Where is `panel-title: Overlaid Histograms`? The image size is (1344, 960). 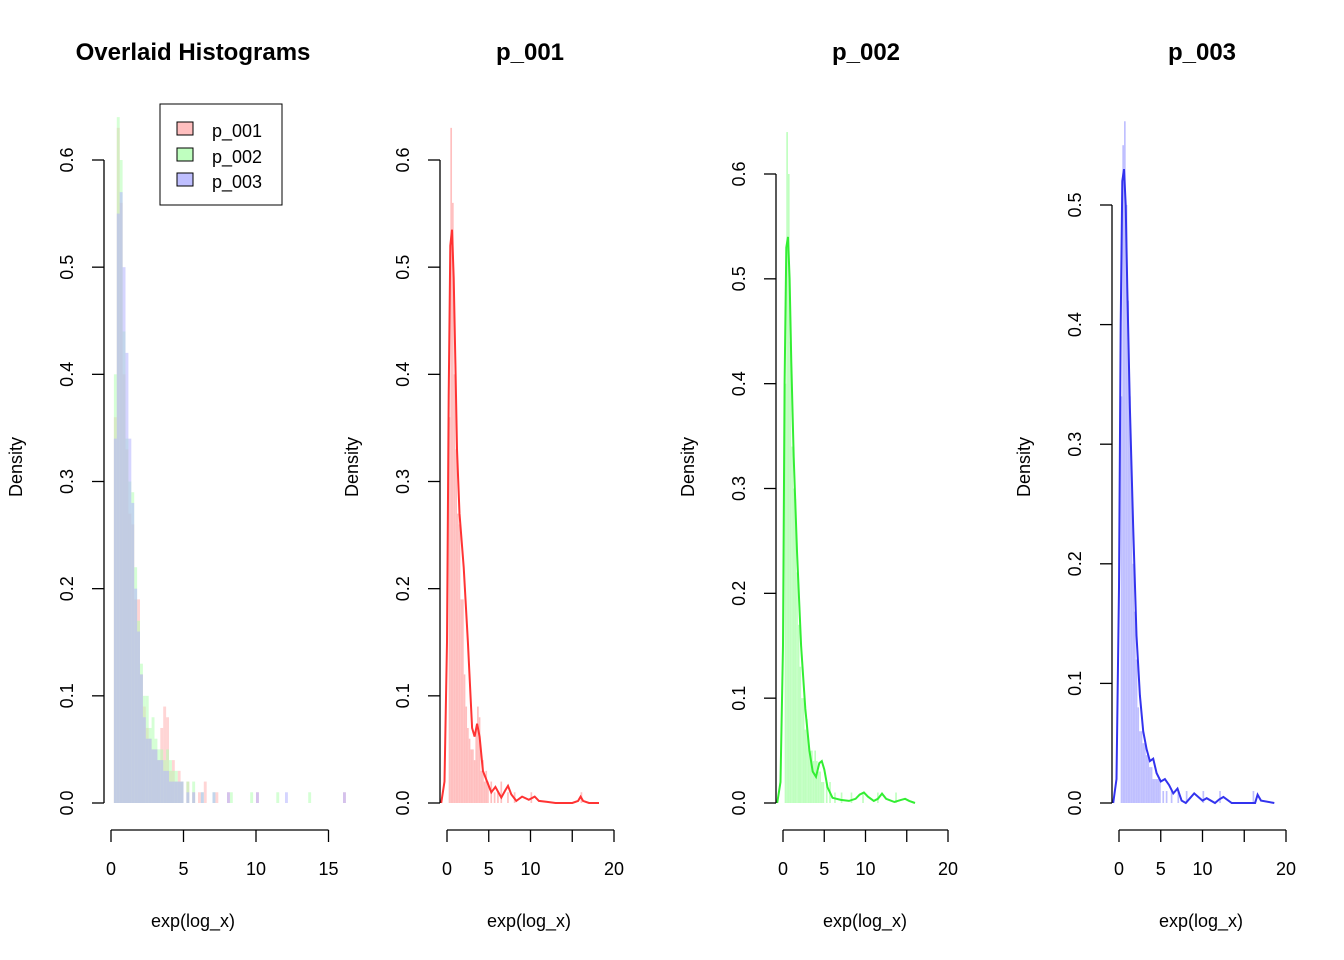
panel-title: Overlaid Histograms is located at coordinates (193, 52).